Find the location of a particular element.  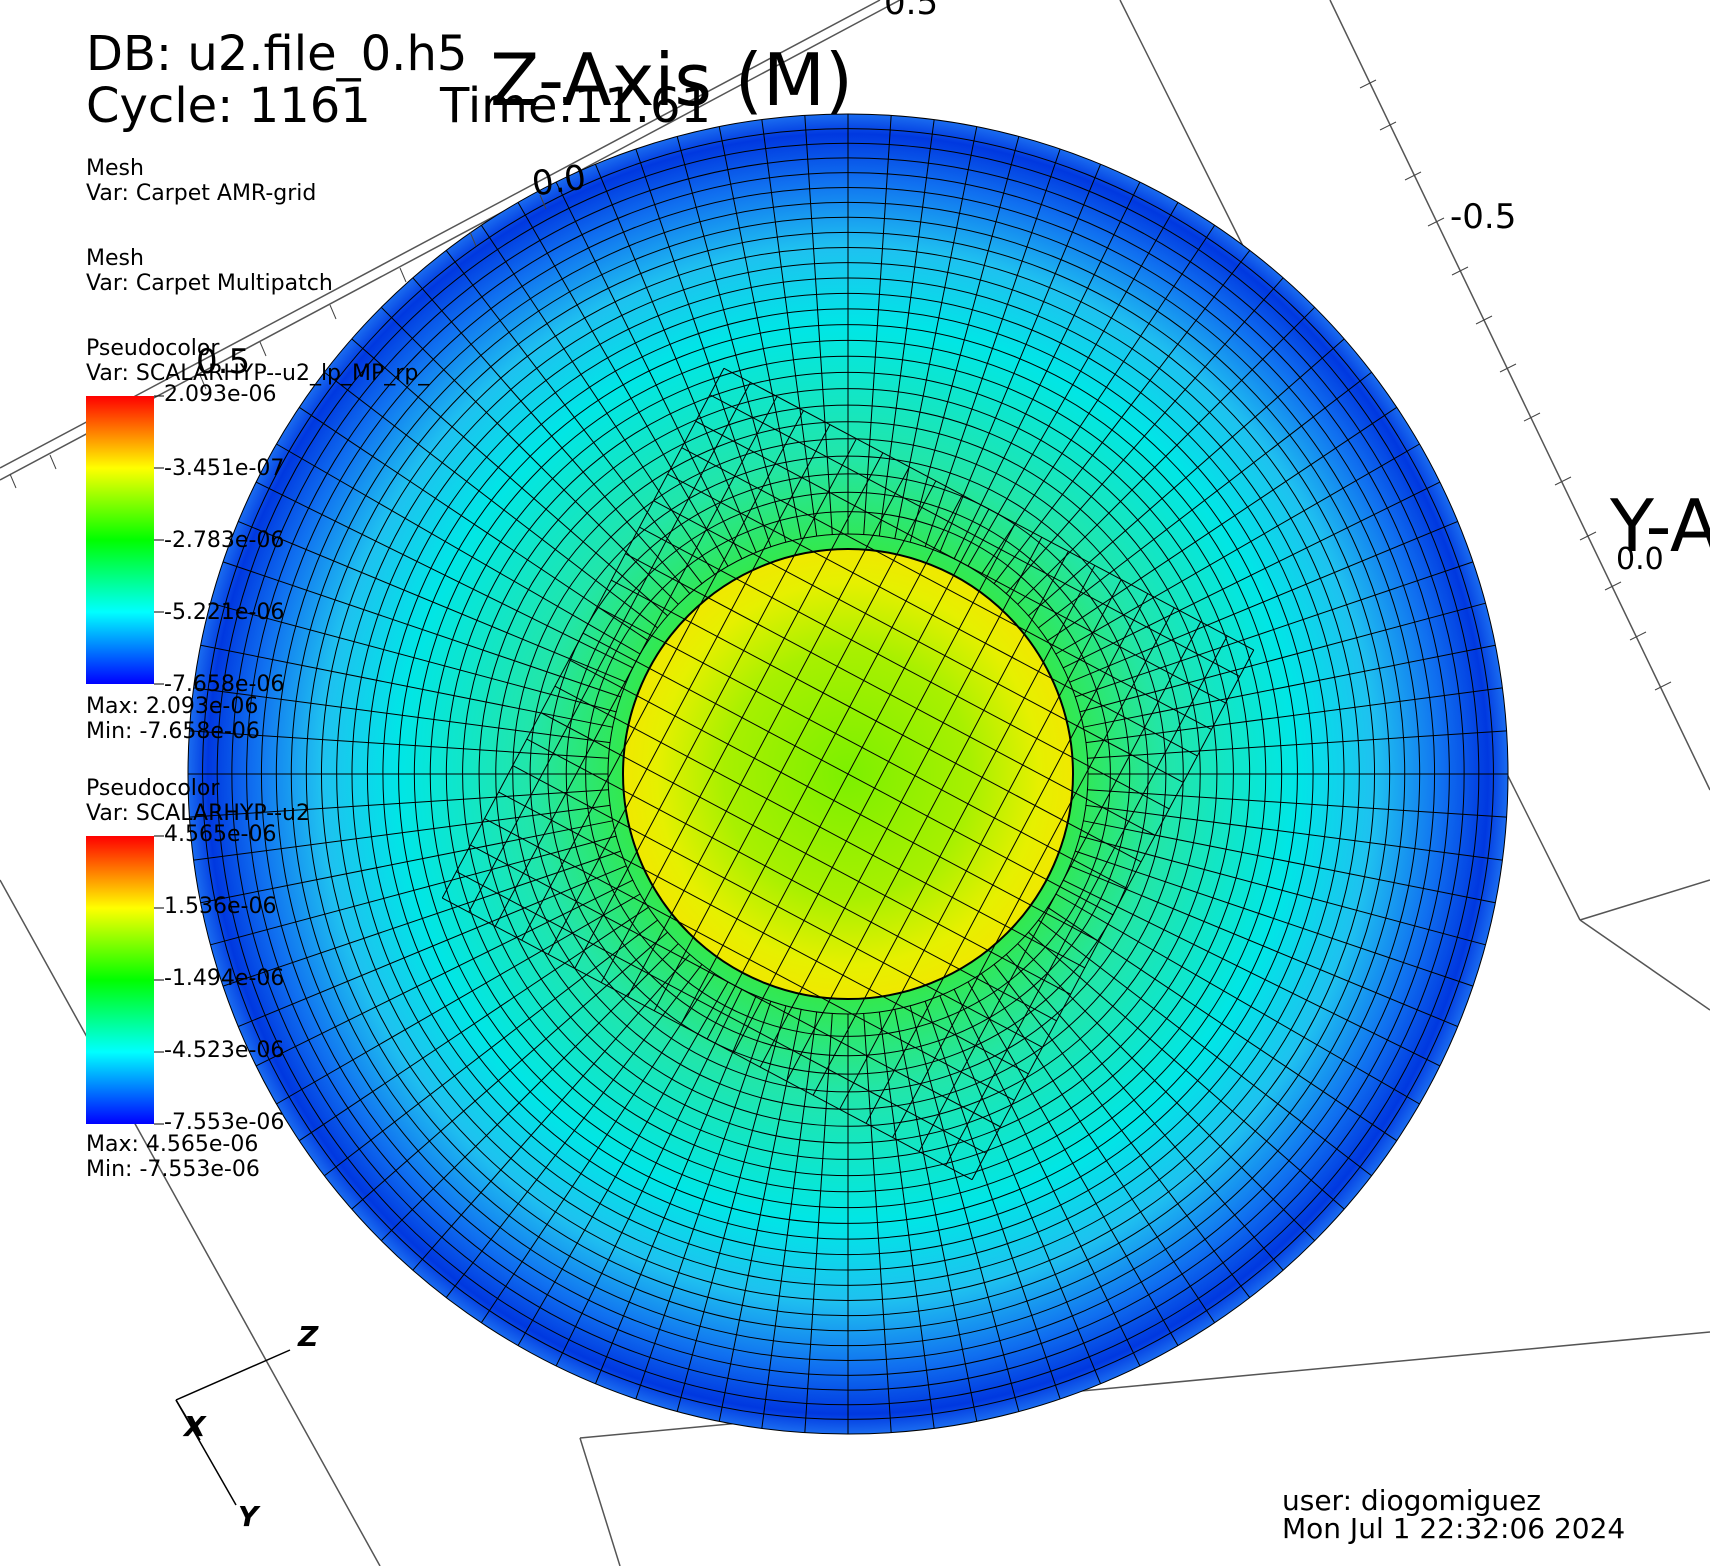

core-boundary is located at coordinates (848, 774).